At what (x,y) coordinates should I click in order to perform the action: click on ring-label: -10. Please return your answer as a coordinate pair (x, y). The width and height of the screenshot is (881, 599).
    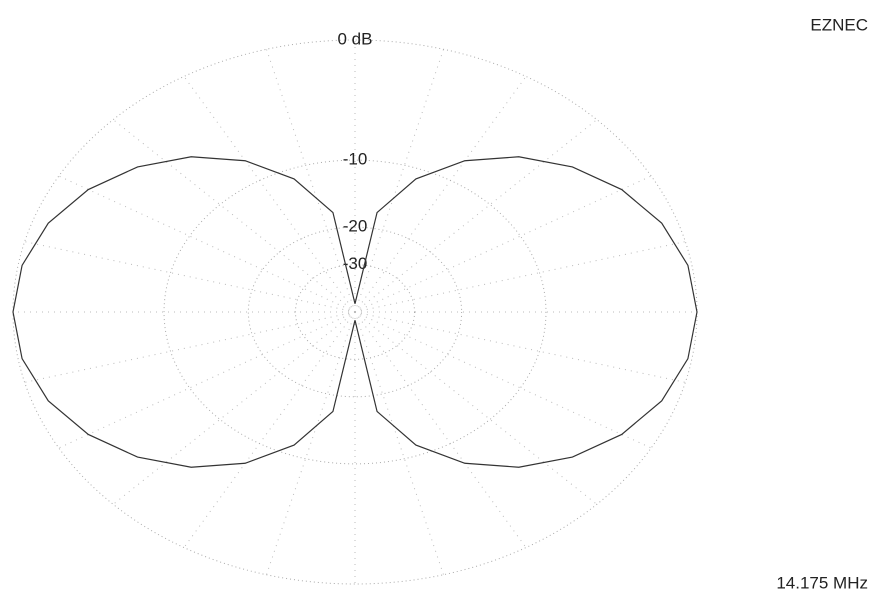
    Looking at the image, I should click on (355, 159).